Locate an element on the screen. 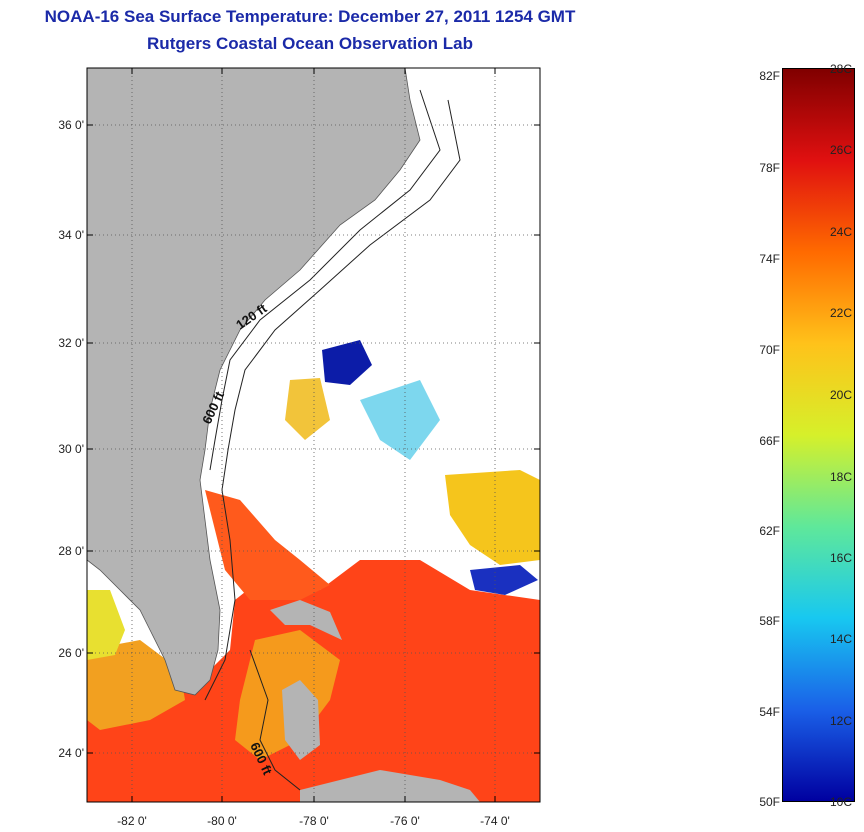 The height and width of the screenshot is (832, 864). colorbar-label-70f: 70F is located at coordinates (769, 350).